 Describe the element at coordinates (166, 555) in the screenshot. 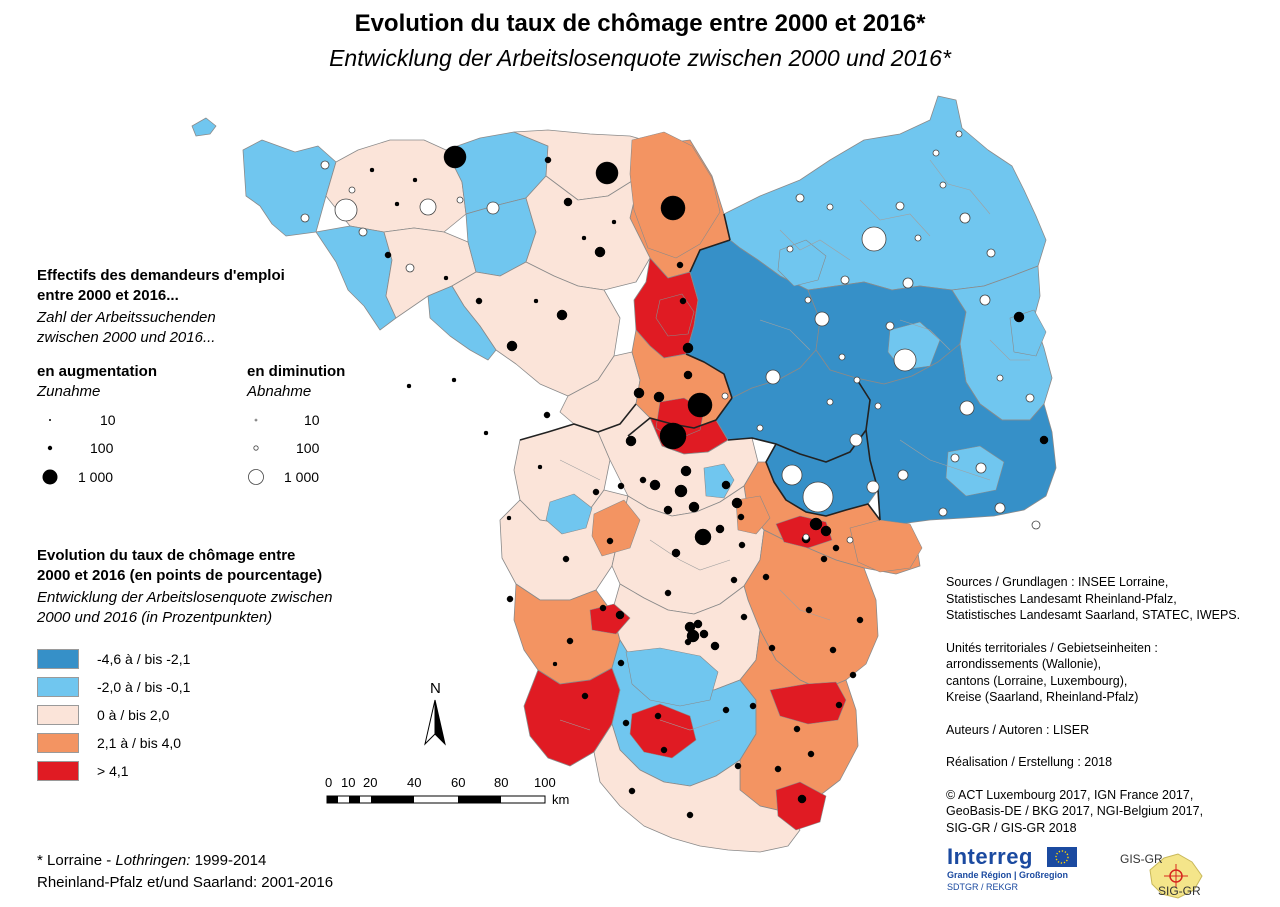

I see `legend-classes-heading-1: Evolution du taux de chômage entre` at that location.